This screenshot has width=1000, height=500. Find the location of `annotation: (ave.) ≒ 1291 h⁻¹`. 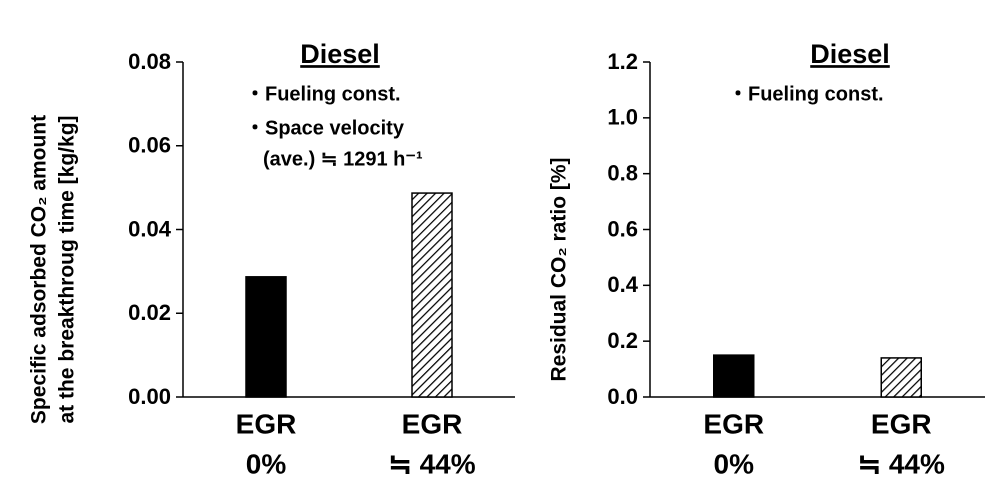

annotation: (ave.) ≒ 1291 h⁻¹ is located at coordinates (343, 159).